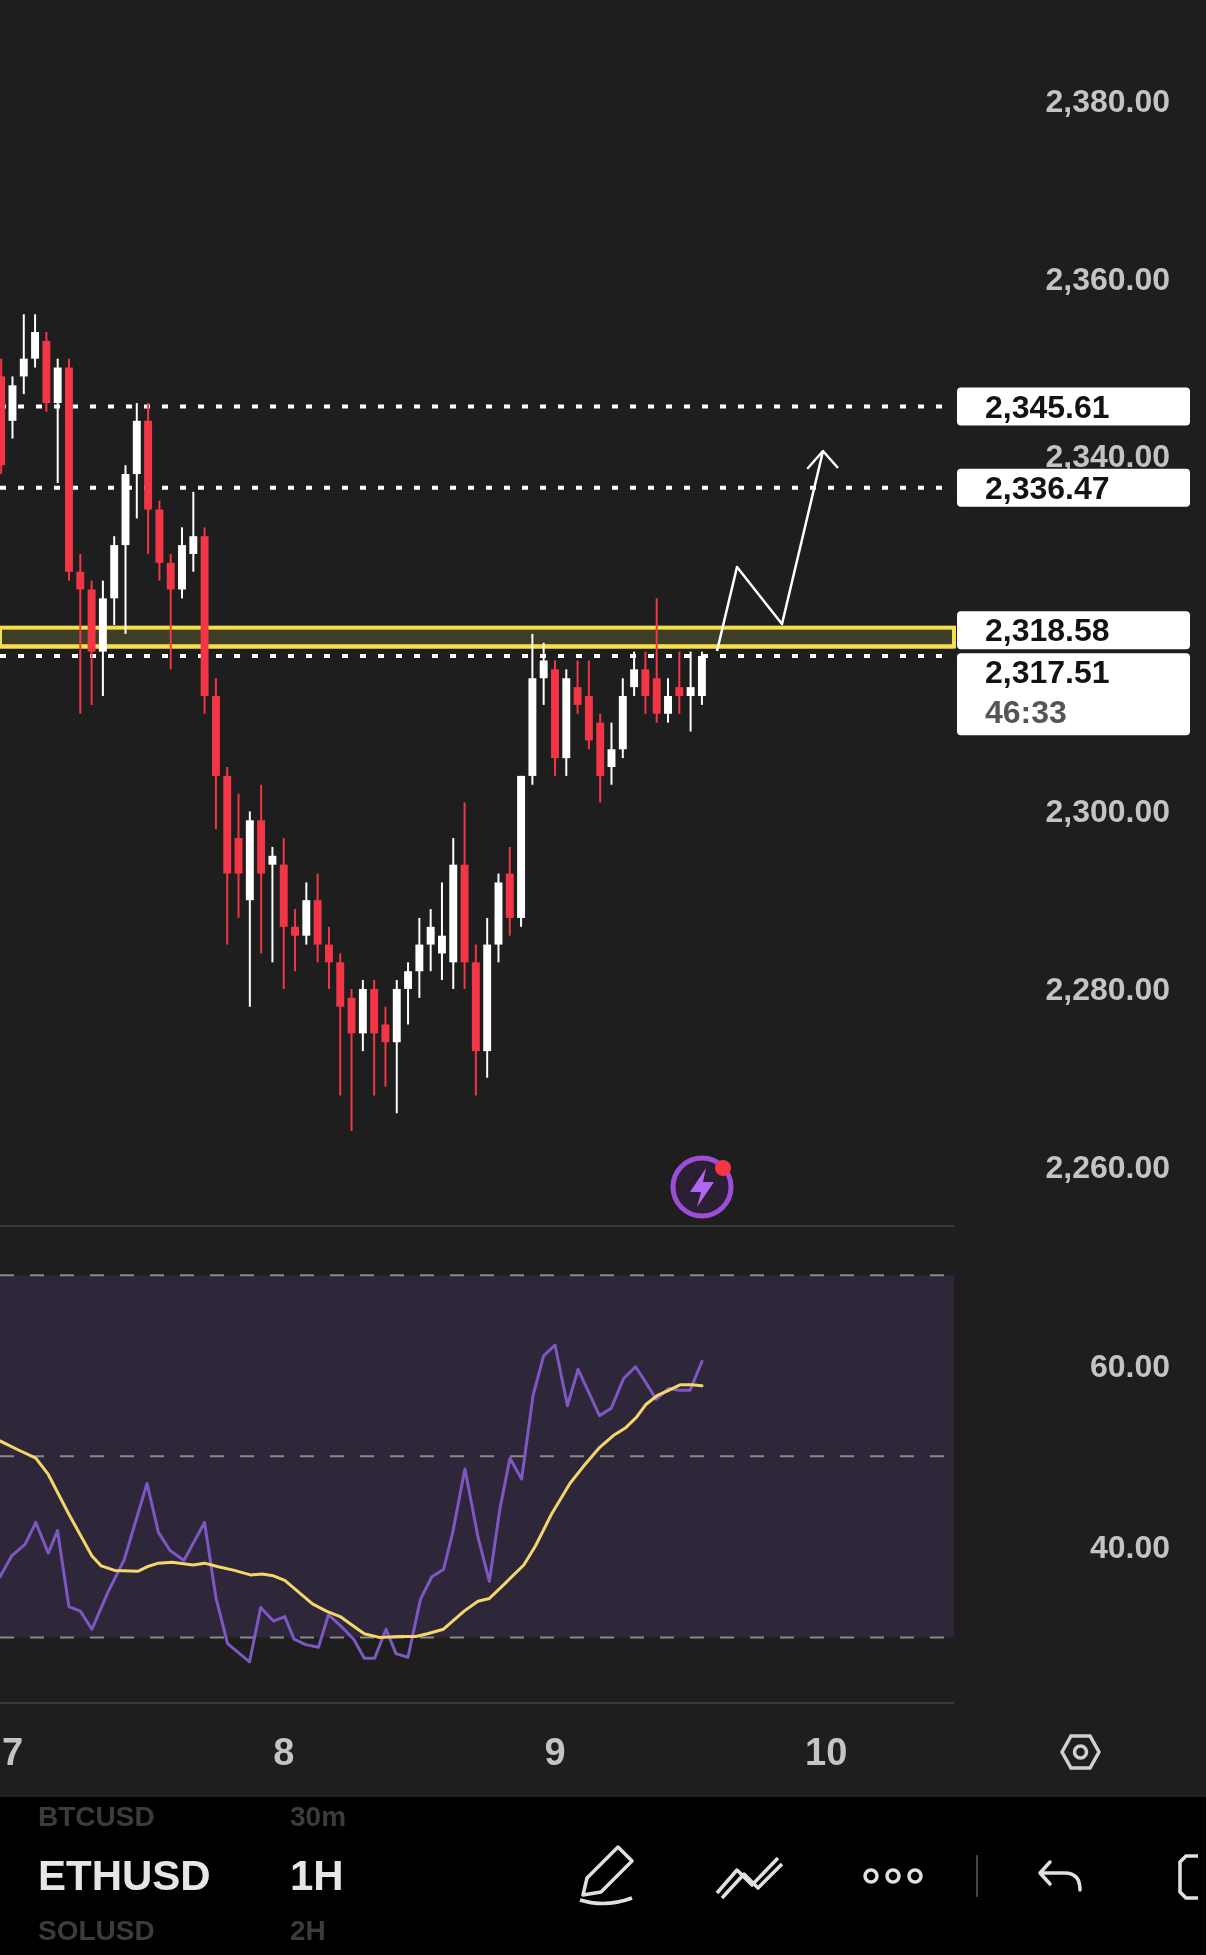 The height and width of the screenshot is (1955, 1206). I want to click on x-tick-label: 10, so click(826, 1752).